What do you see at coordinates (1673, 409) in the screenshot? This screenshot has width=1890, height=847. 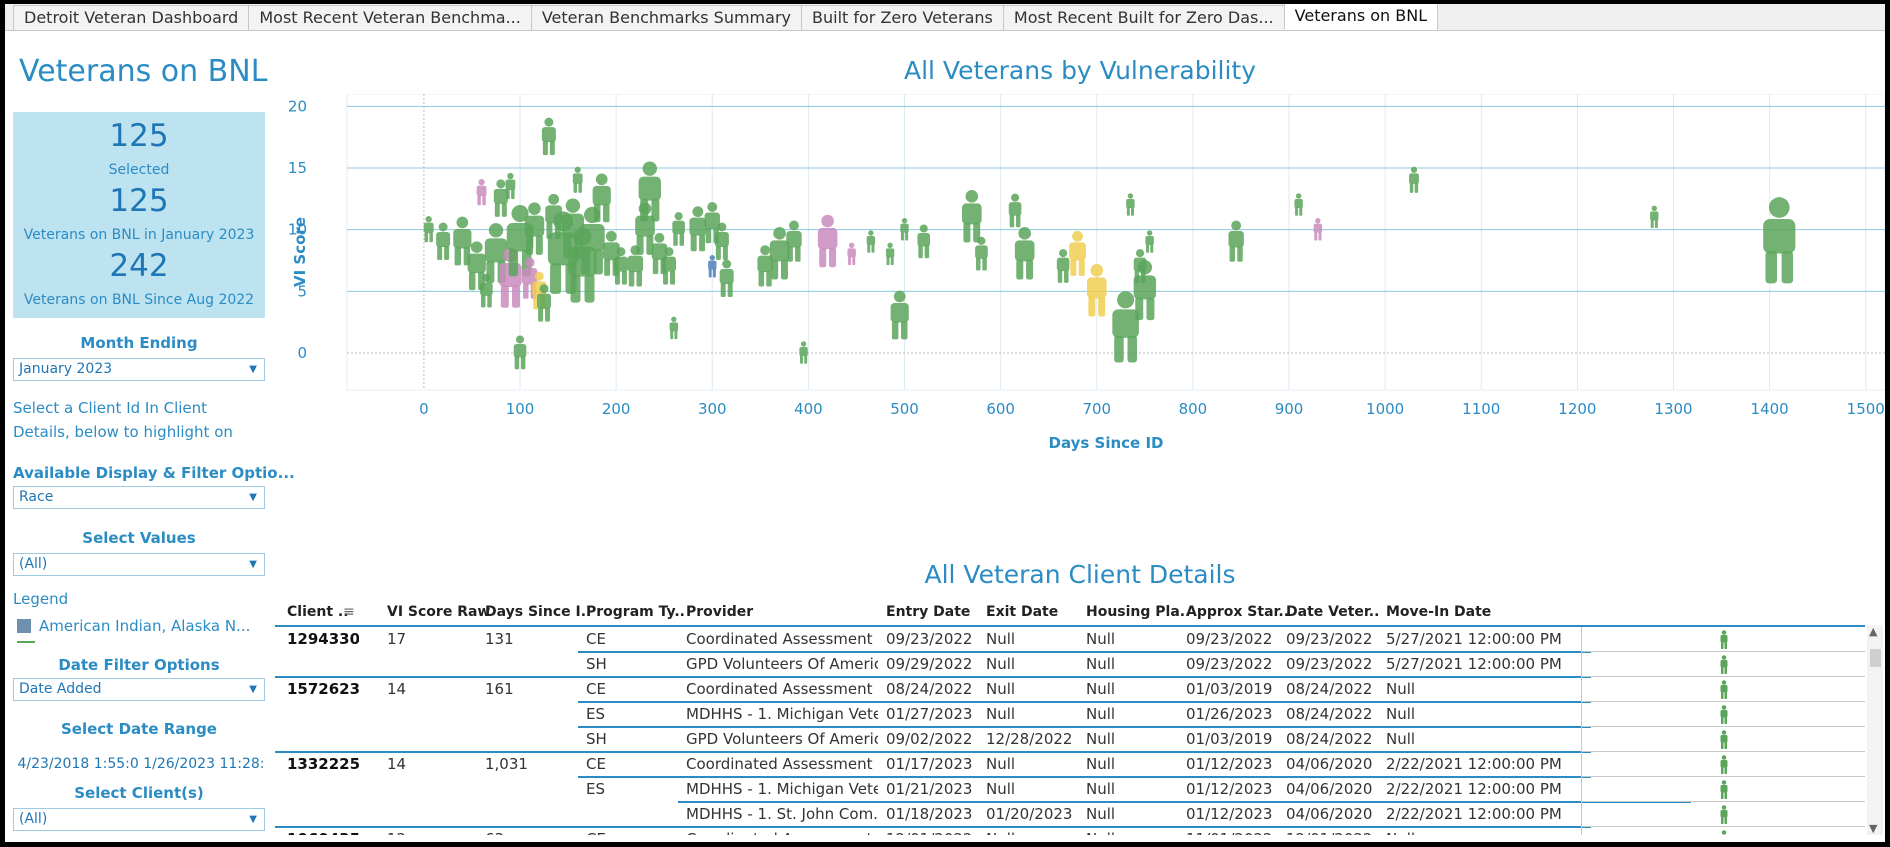 I see `x-tick-label: 1300` at bounding box center [1673, 409].